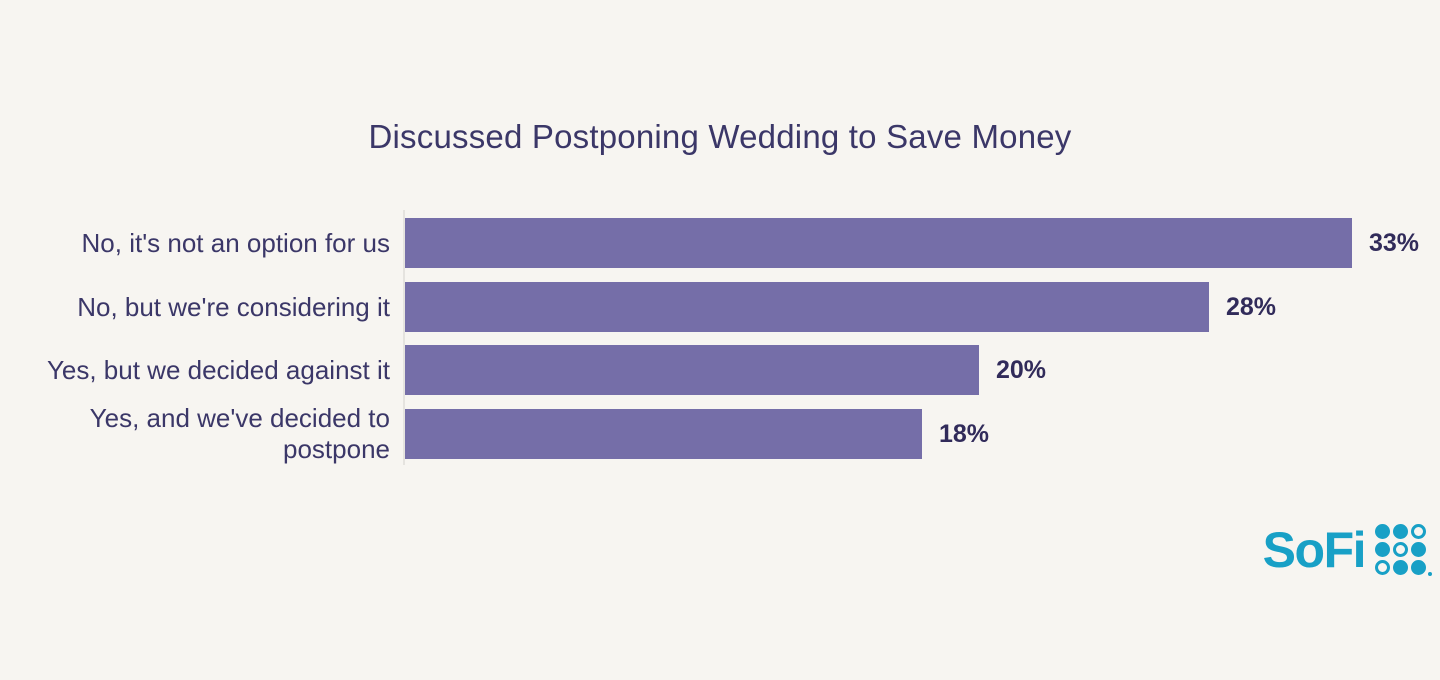  I want to click on sofi-dots-icon, so click(1403, 550).